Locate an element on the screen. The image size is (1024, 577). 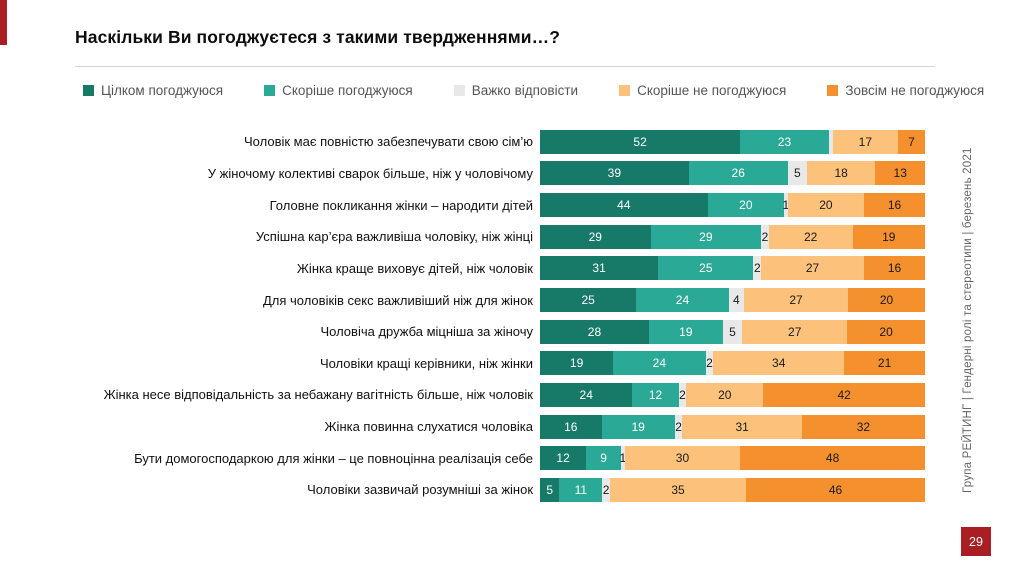
row-label: Чоловіки зазвичай розумніші за жінок is located at coordinates (420, 490).